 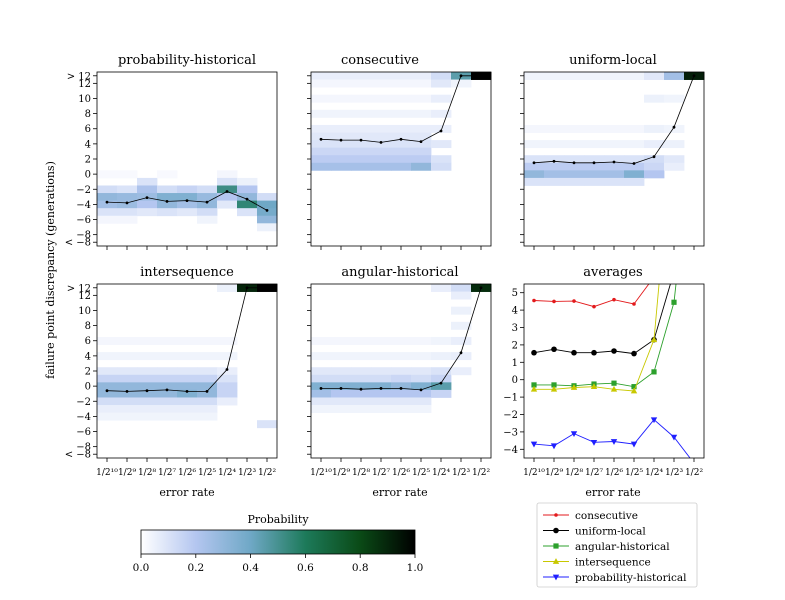 What do you see at coordinates (88, 129) in the screenshot?
I see `y-tick-label: 6` at bounding box center [88, 129].